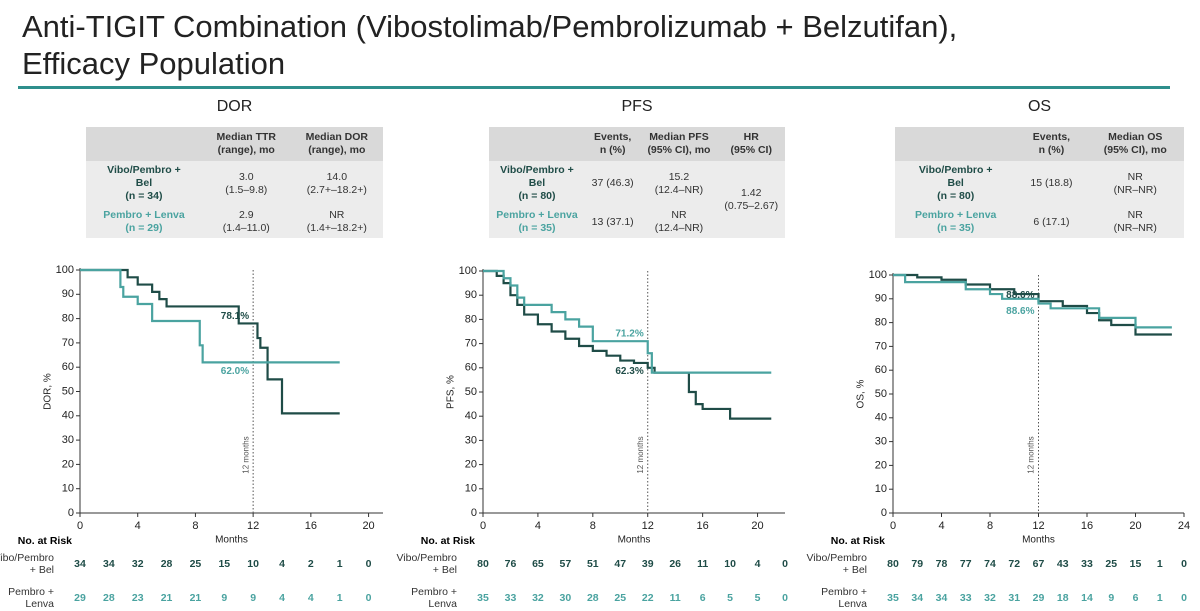 The width and height of the screenshot is (1200, 611). Describe the element at coordinates (1087, 598) in the screenshot. I see `risk-count: 14` at that location.